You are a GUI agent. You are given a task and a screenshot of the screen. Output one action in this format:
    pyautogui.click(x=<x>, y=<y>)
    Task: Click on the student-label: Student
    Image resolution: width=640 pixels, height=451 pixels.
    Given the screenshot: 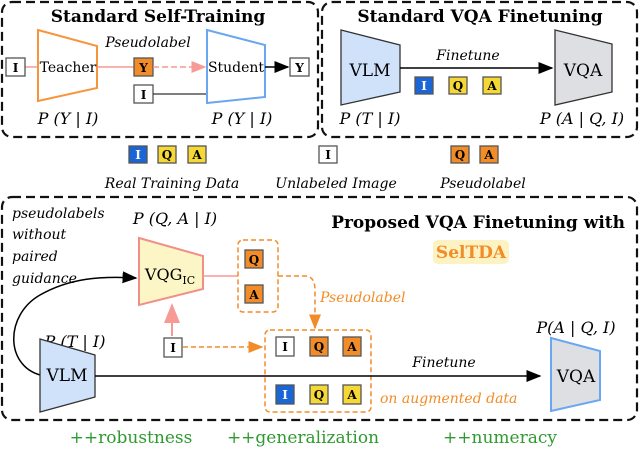 What is the action you would take?
    pyautogui.click(x=236, y=68)
    